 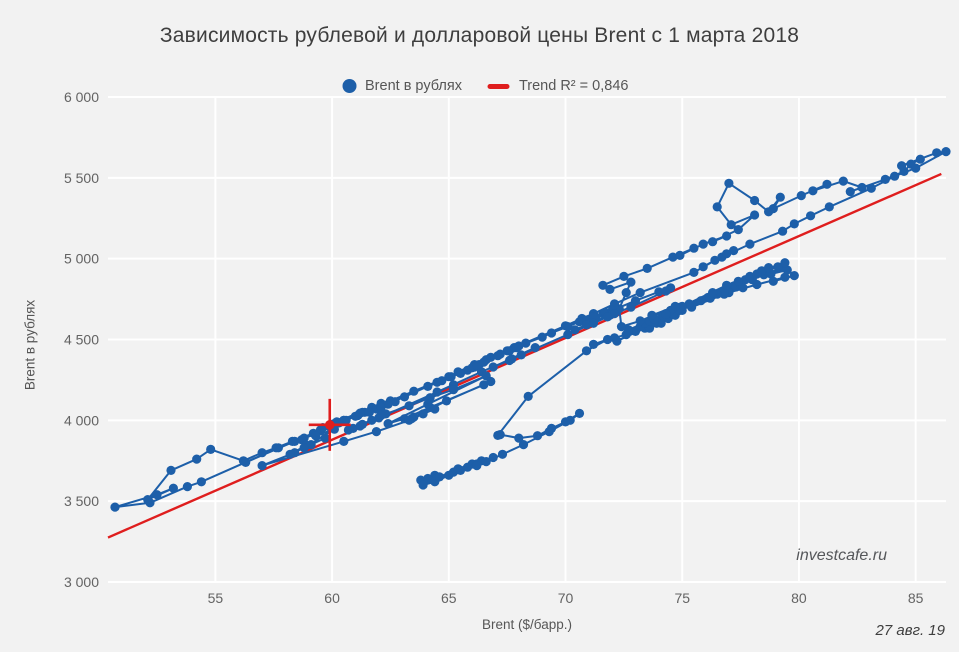 I want to click on svg-text: 5 500, so click(x=81, y=178).